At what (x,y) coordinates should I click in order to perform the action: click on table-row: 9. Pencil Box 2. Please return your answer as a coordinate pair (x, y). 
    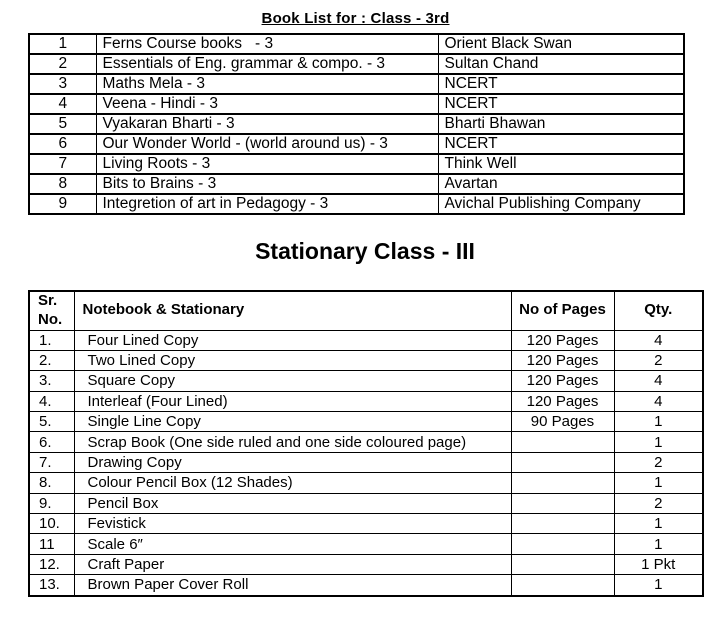
    Looking at the image, I should click on (366, 503).